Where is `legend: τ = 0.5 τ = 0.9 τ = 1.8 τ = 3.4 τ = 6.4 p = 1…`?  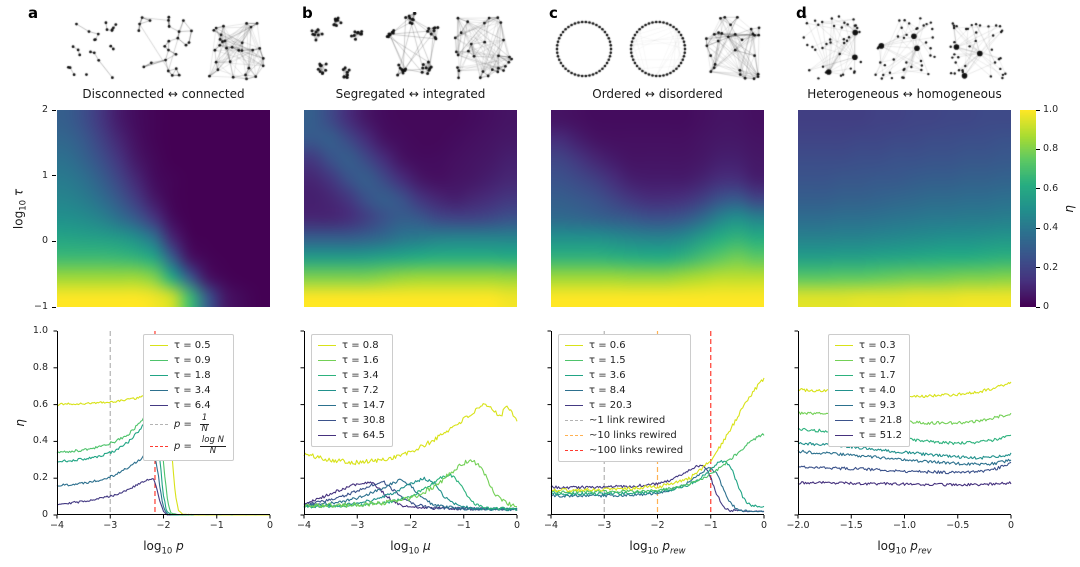 legend: τ = 0.5 τ = 0.9 τ = 1.8 τ = 3.4 τ = 6.4 p = 1… is located at coordinates (188, 397).